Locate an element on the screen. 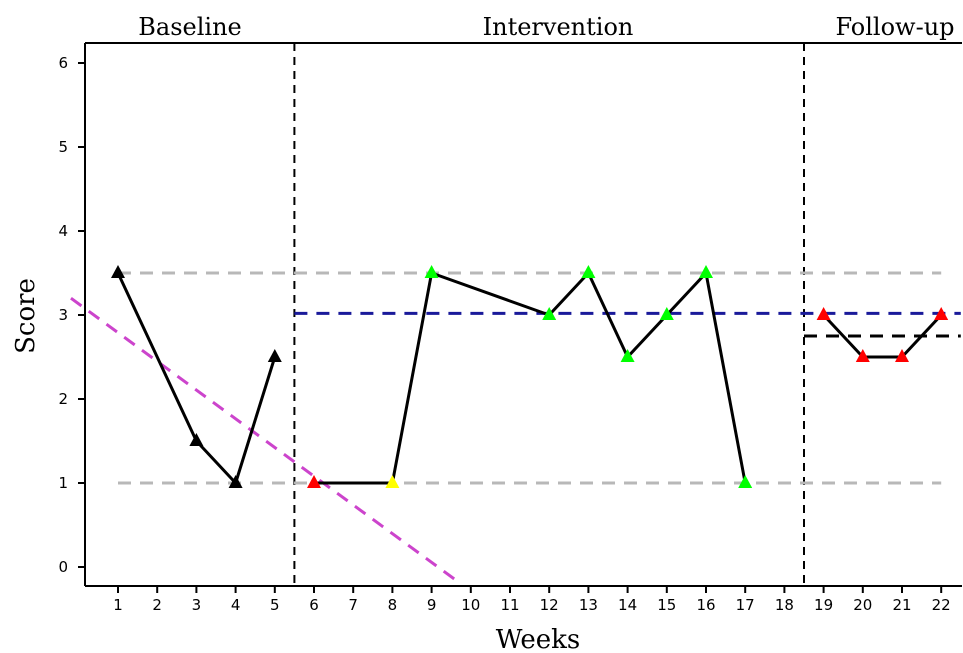 The height and width of the screenshot is (653, 963). y-tick-label: 4 is located at coordinates (63, 231).